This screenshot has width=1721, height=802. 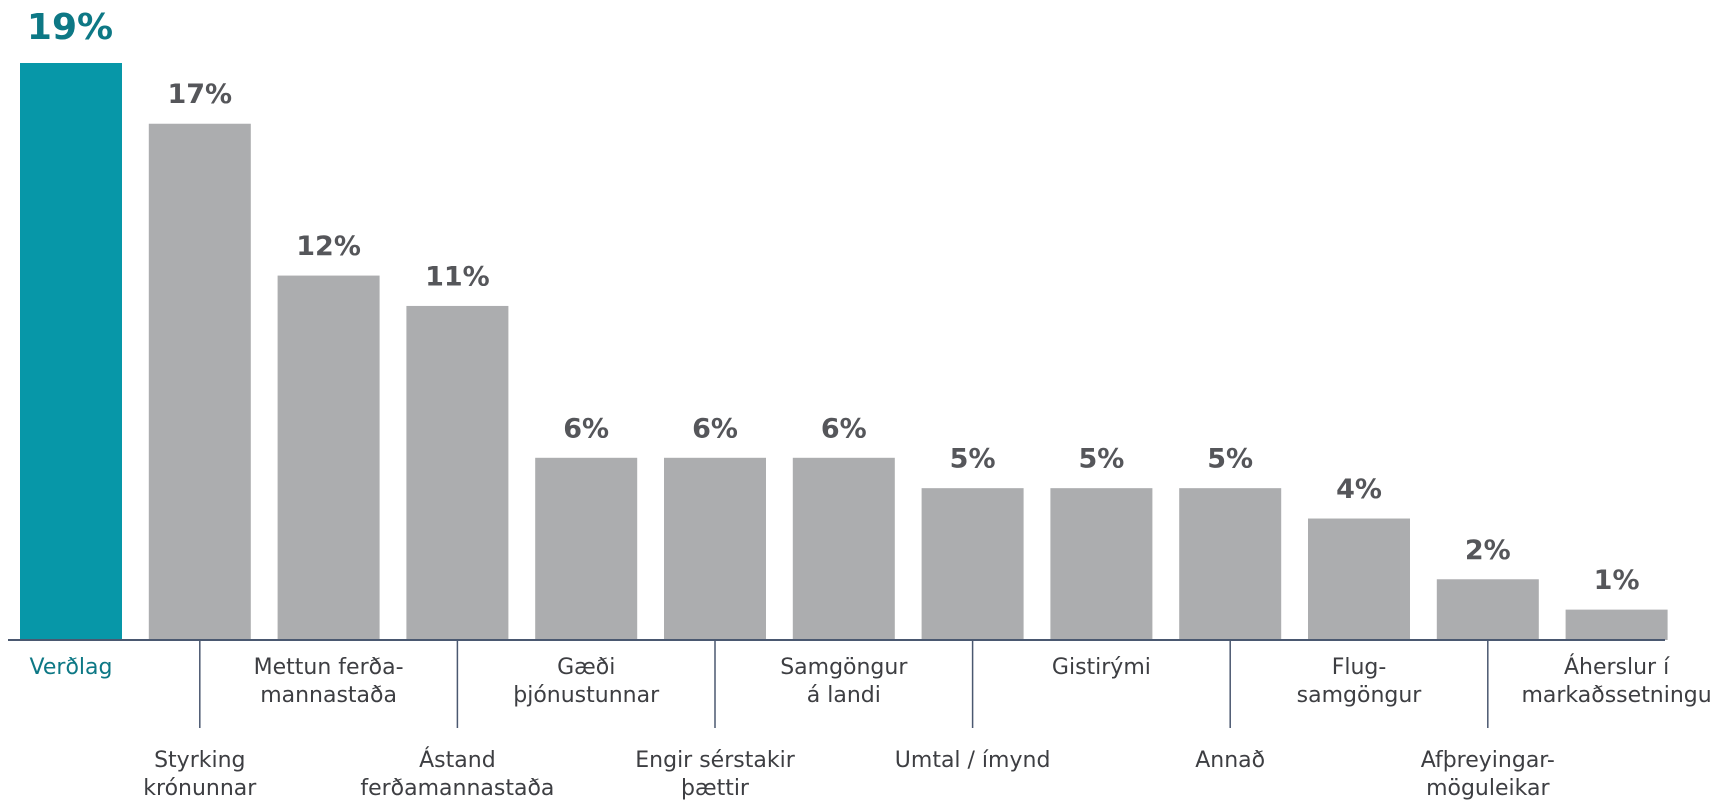 What do you see at coordinates (586, 681) in the screenshot?
I see `x-tick-label: Gæði þjónustunnar` at bounding box center [586, 681].